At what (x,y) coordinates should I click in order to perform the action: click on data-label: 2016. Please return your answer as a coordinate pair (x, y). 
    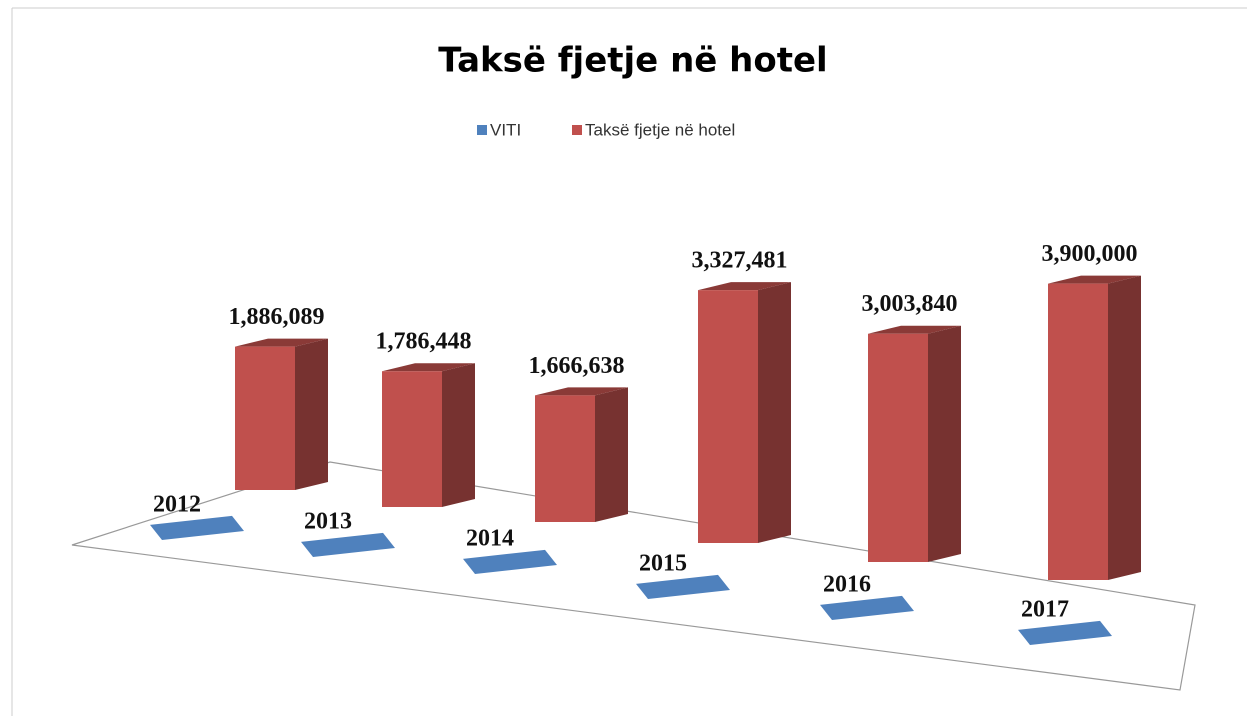
    Looking at the image, I should click on (847, 584).